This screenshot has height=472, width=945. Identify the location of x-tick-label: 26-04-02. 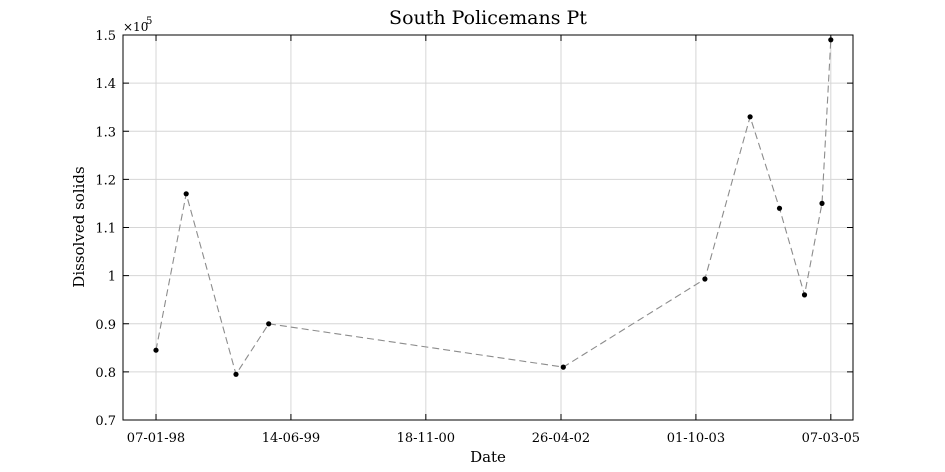
(561, 438).